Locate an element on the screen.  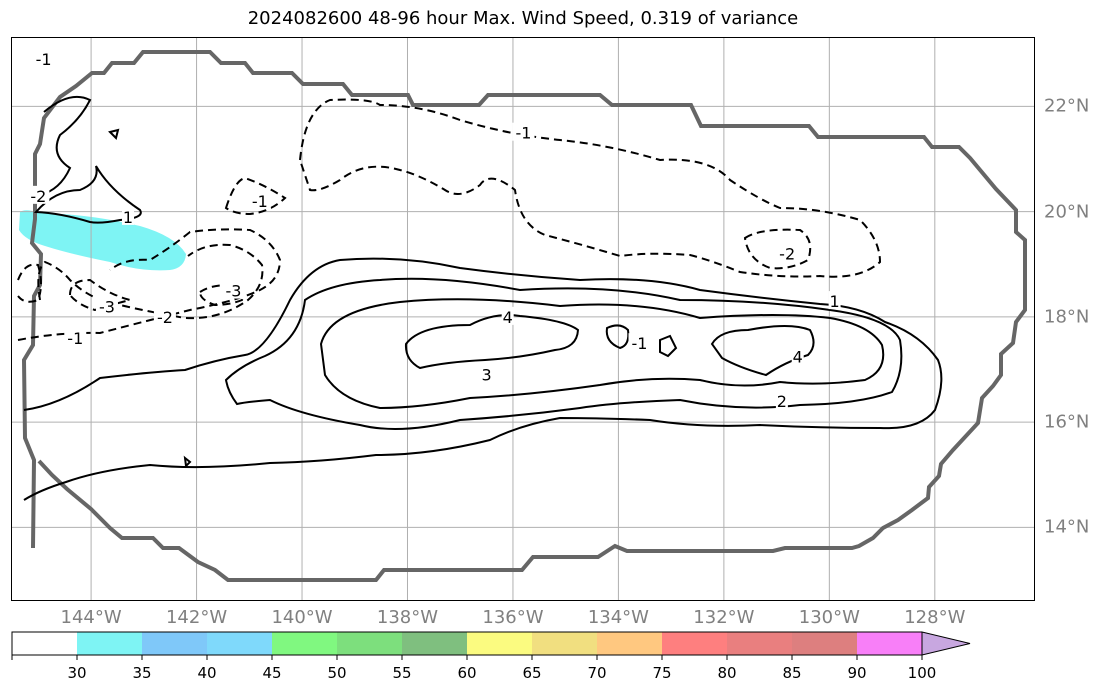
colorbar-tick-label: 50 is located at coordinates (337, 673).